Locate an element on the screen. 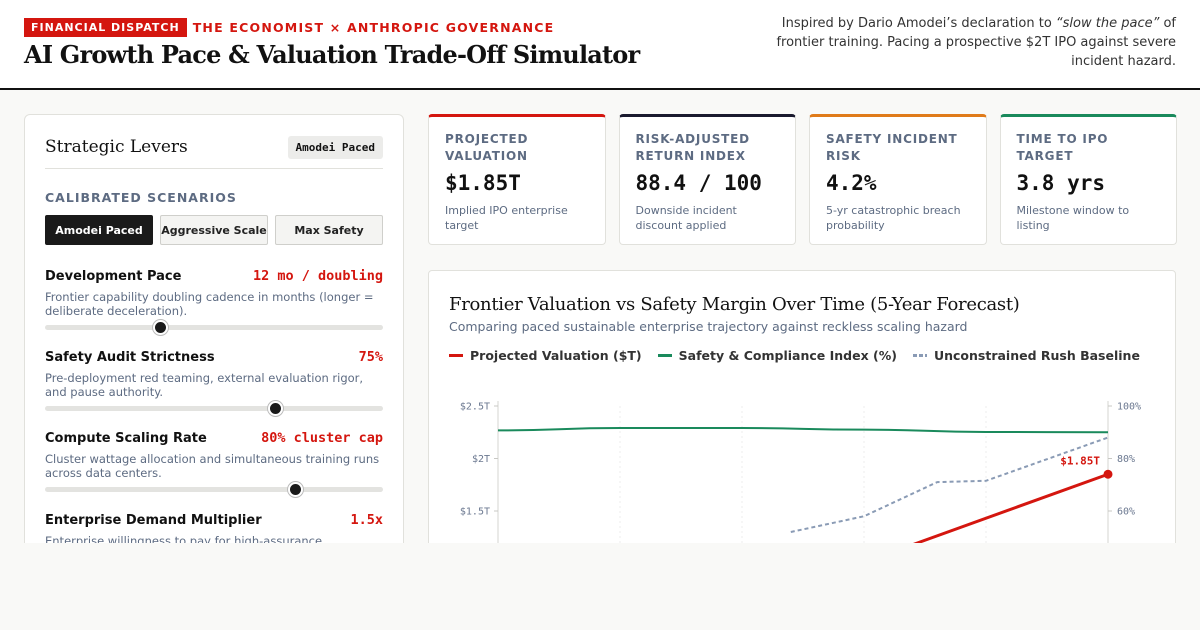 The width and height of the screenshot is (1200, 630). card-value: $1.85T is located at coordinates (483, 183).